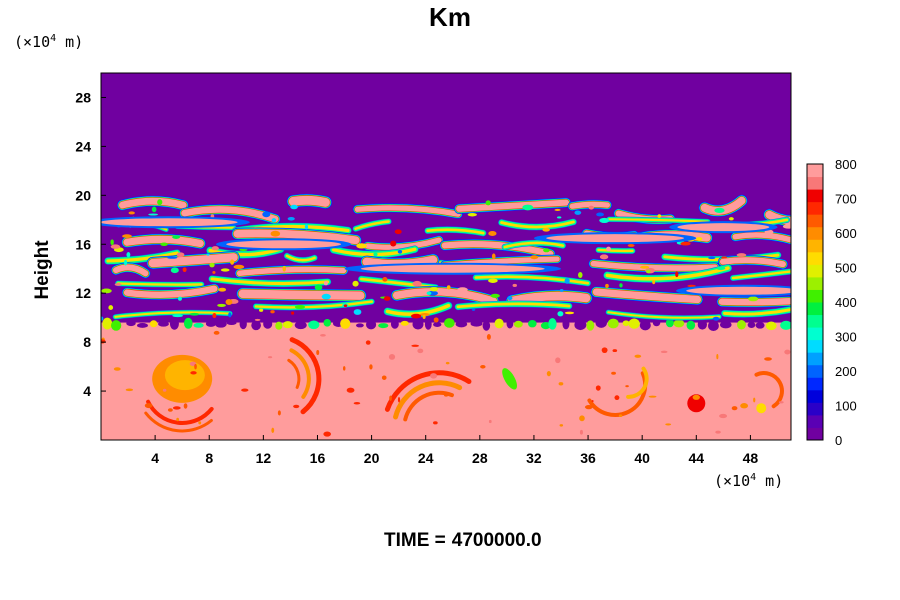 The image size is (900, 600). I want to click on colorbar-tick-label: 400, so click(846, 302).